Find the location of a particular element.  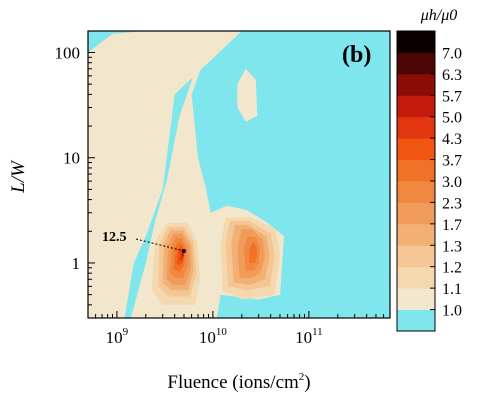

annotation-label: 12.5 is located at coordinates (114, 237).